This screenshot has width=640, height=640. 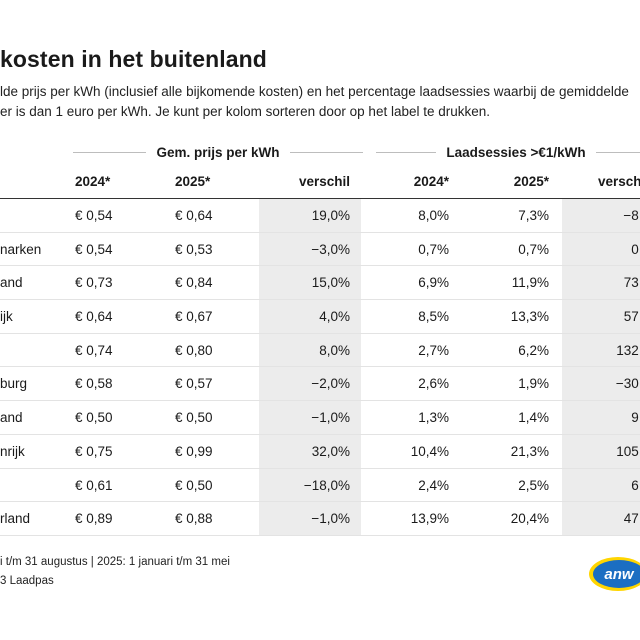 I want to click on table-row: and € 0,73 € 0,84 15,0% 6,9% 11,9% 73,0, so click(x=320, y=283).